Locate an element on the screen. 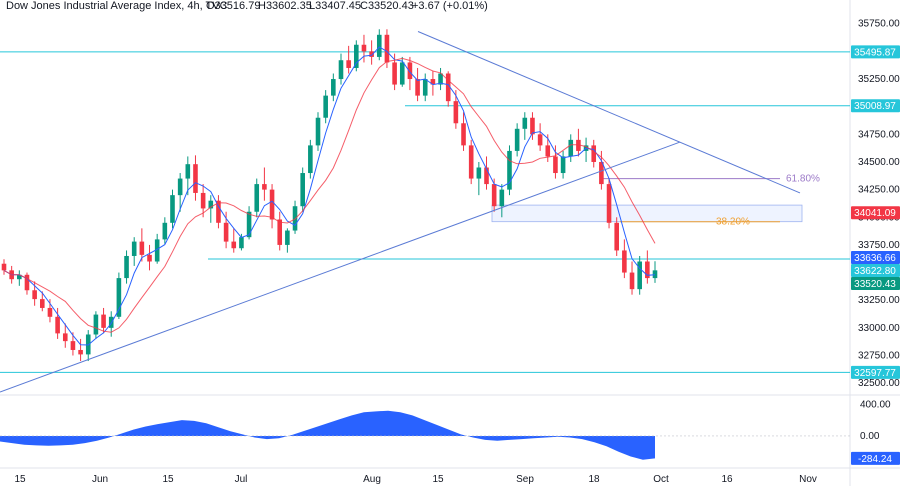 The image size is (900, 486). time-tick-label: Aug is located at coordinates (372, 479).